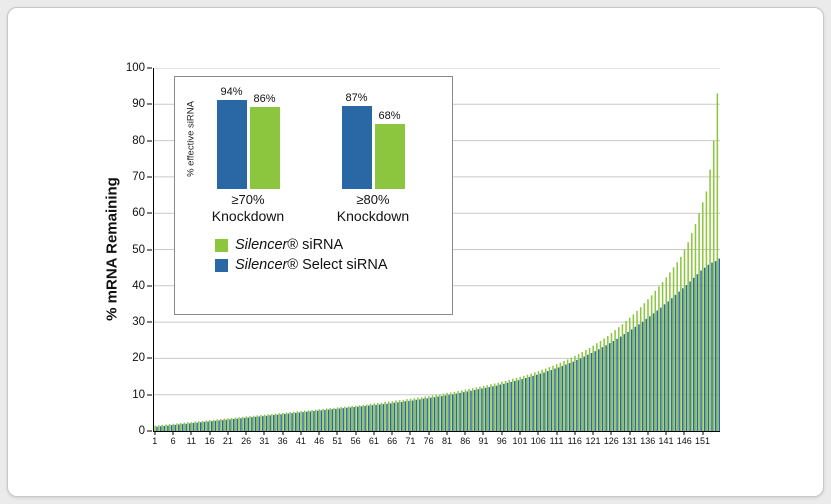  I want to click on legend-label: Silencer® Select siRNA, so click(311, 265).